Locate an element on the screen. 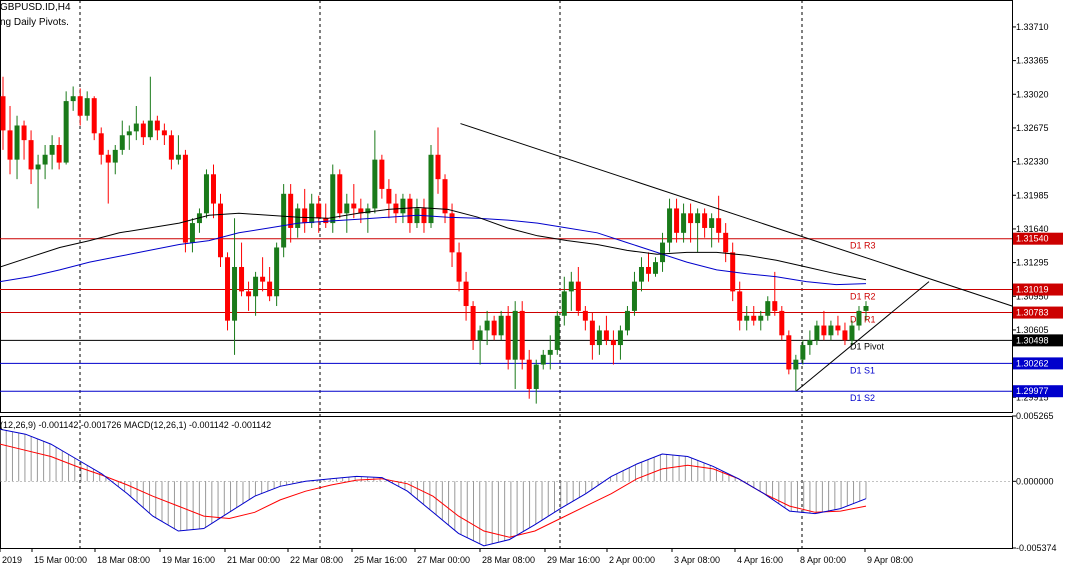  time-axis-label: 22 Mar 08:00 is located at coordinates (316, 560).